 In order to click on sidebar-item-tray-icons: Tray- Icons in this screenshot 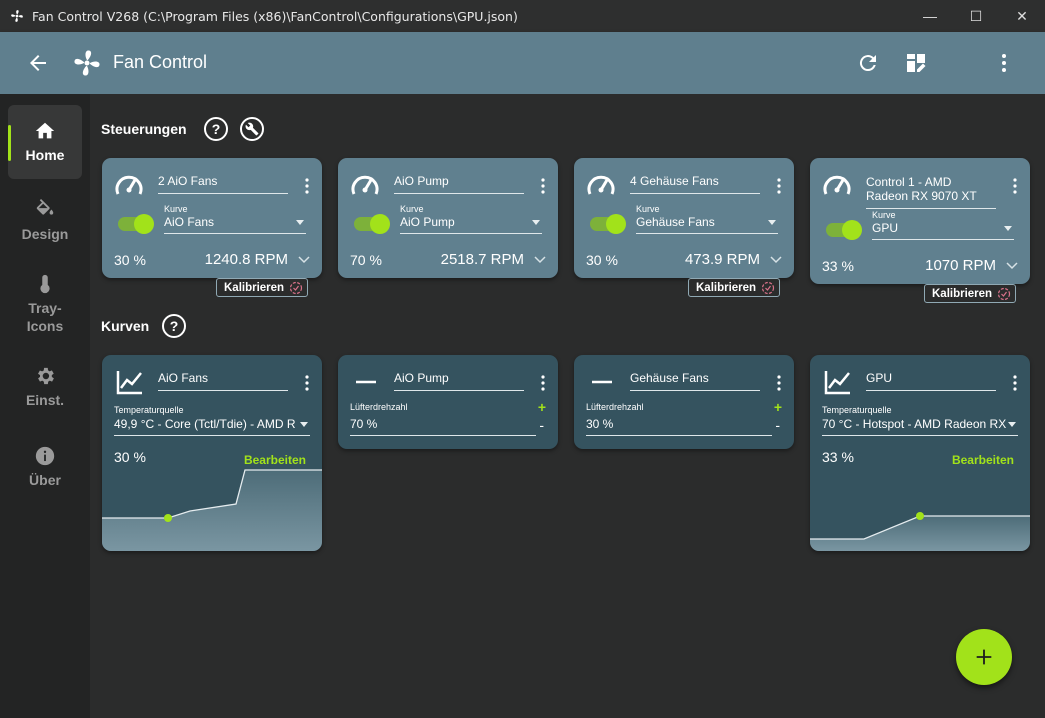, I will do `click(45, 304)`.